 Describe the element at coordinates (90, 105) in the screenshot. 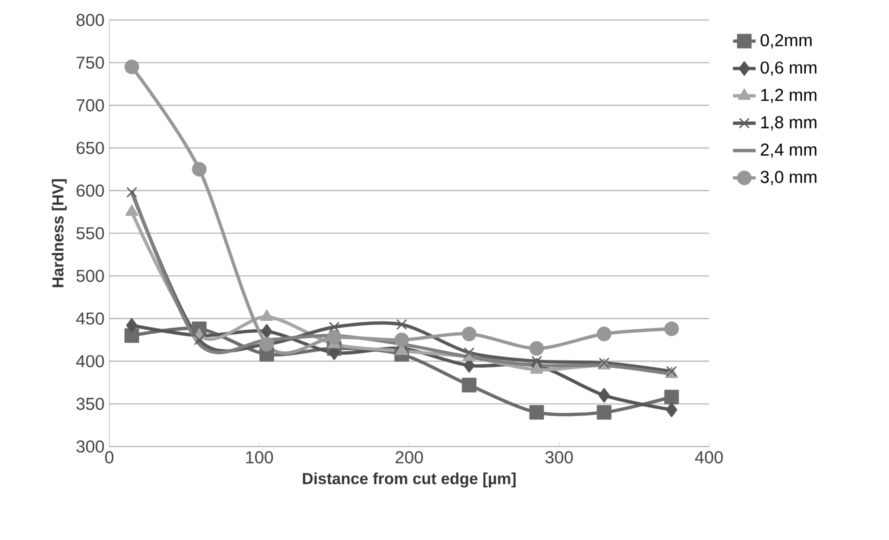

I see `y-tick-label: 700` at that location.